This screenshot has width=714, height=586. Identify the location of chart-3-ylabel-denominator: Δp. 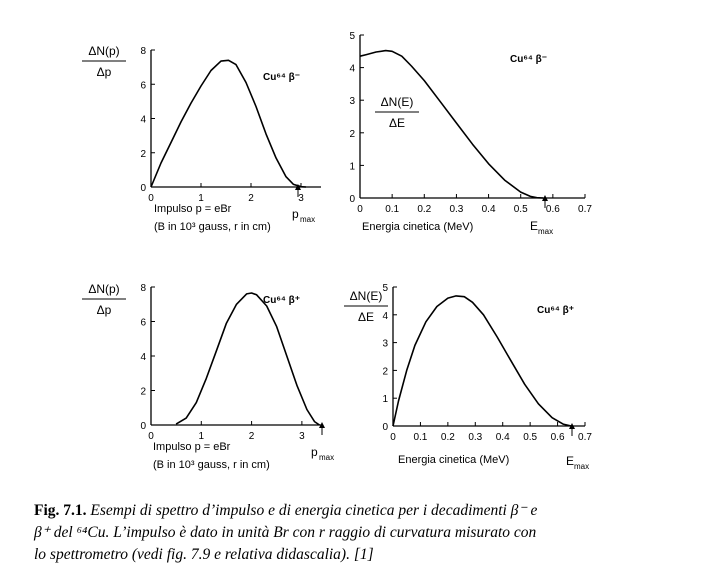
(104, 310).